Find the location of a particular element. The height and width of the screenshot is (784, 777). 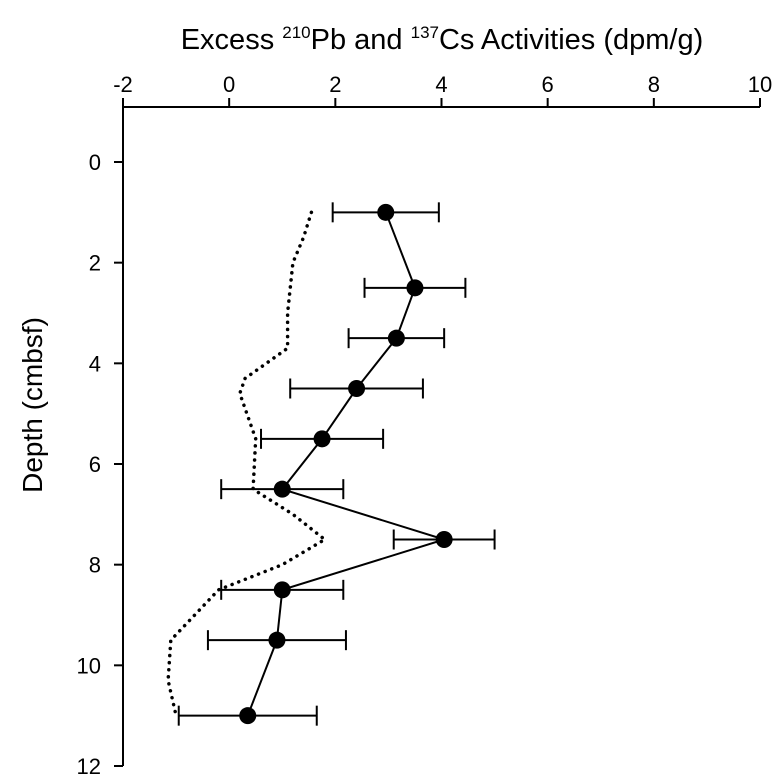

cs137-dotted-line is located at coordinates (247, 464).